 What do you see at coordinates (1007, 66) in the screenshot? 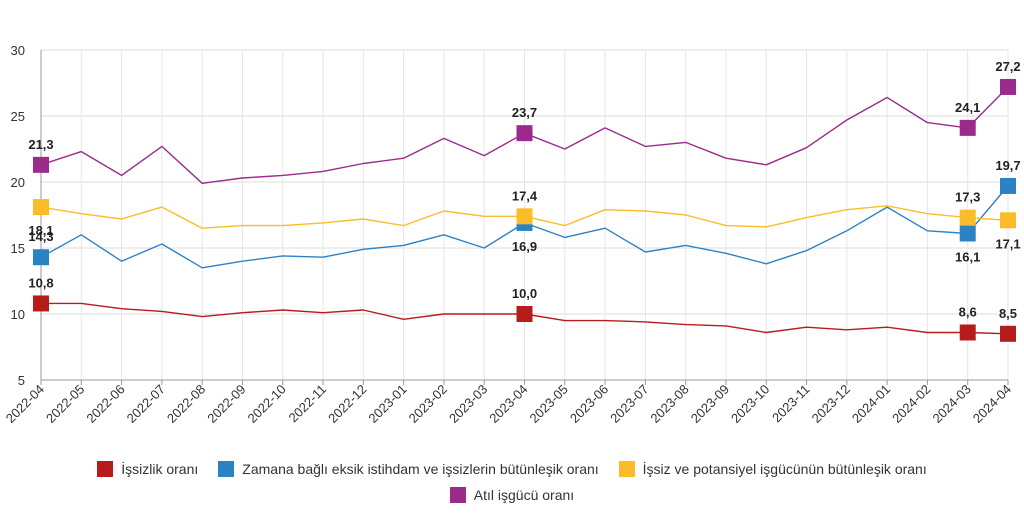
I see `data-label-3: 27,2` at bounding box center [1007, 66].